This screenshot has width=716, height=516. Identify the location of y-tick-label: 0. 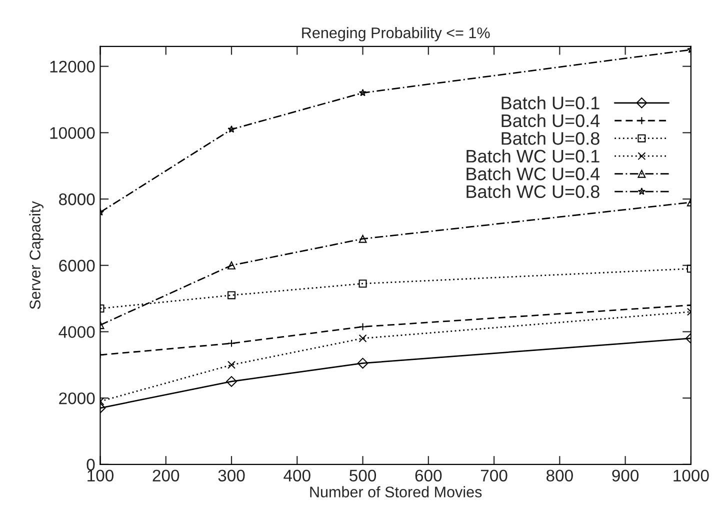
(90, 464).